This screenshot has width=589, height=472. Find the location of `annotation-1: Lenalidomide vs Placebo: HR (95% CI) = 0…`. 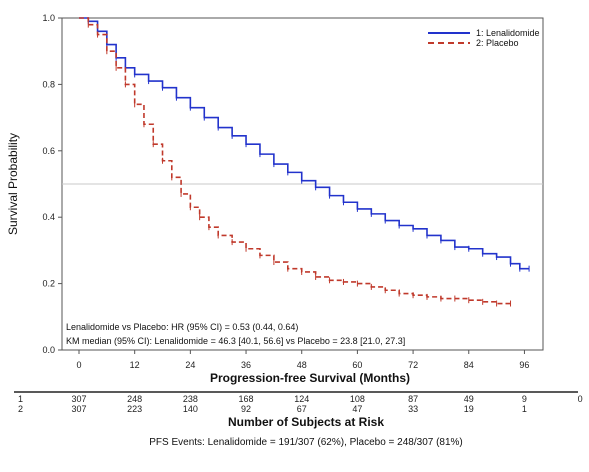

annotation-1: Lenalidomide vs Placebo: HR (95% CI) = 0… is located at coordinates (182, 327).